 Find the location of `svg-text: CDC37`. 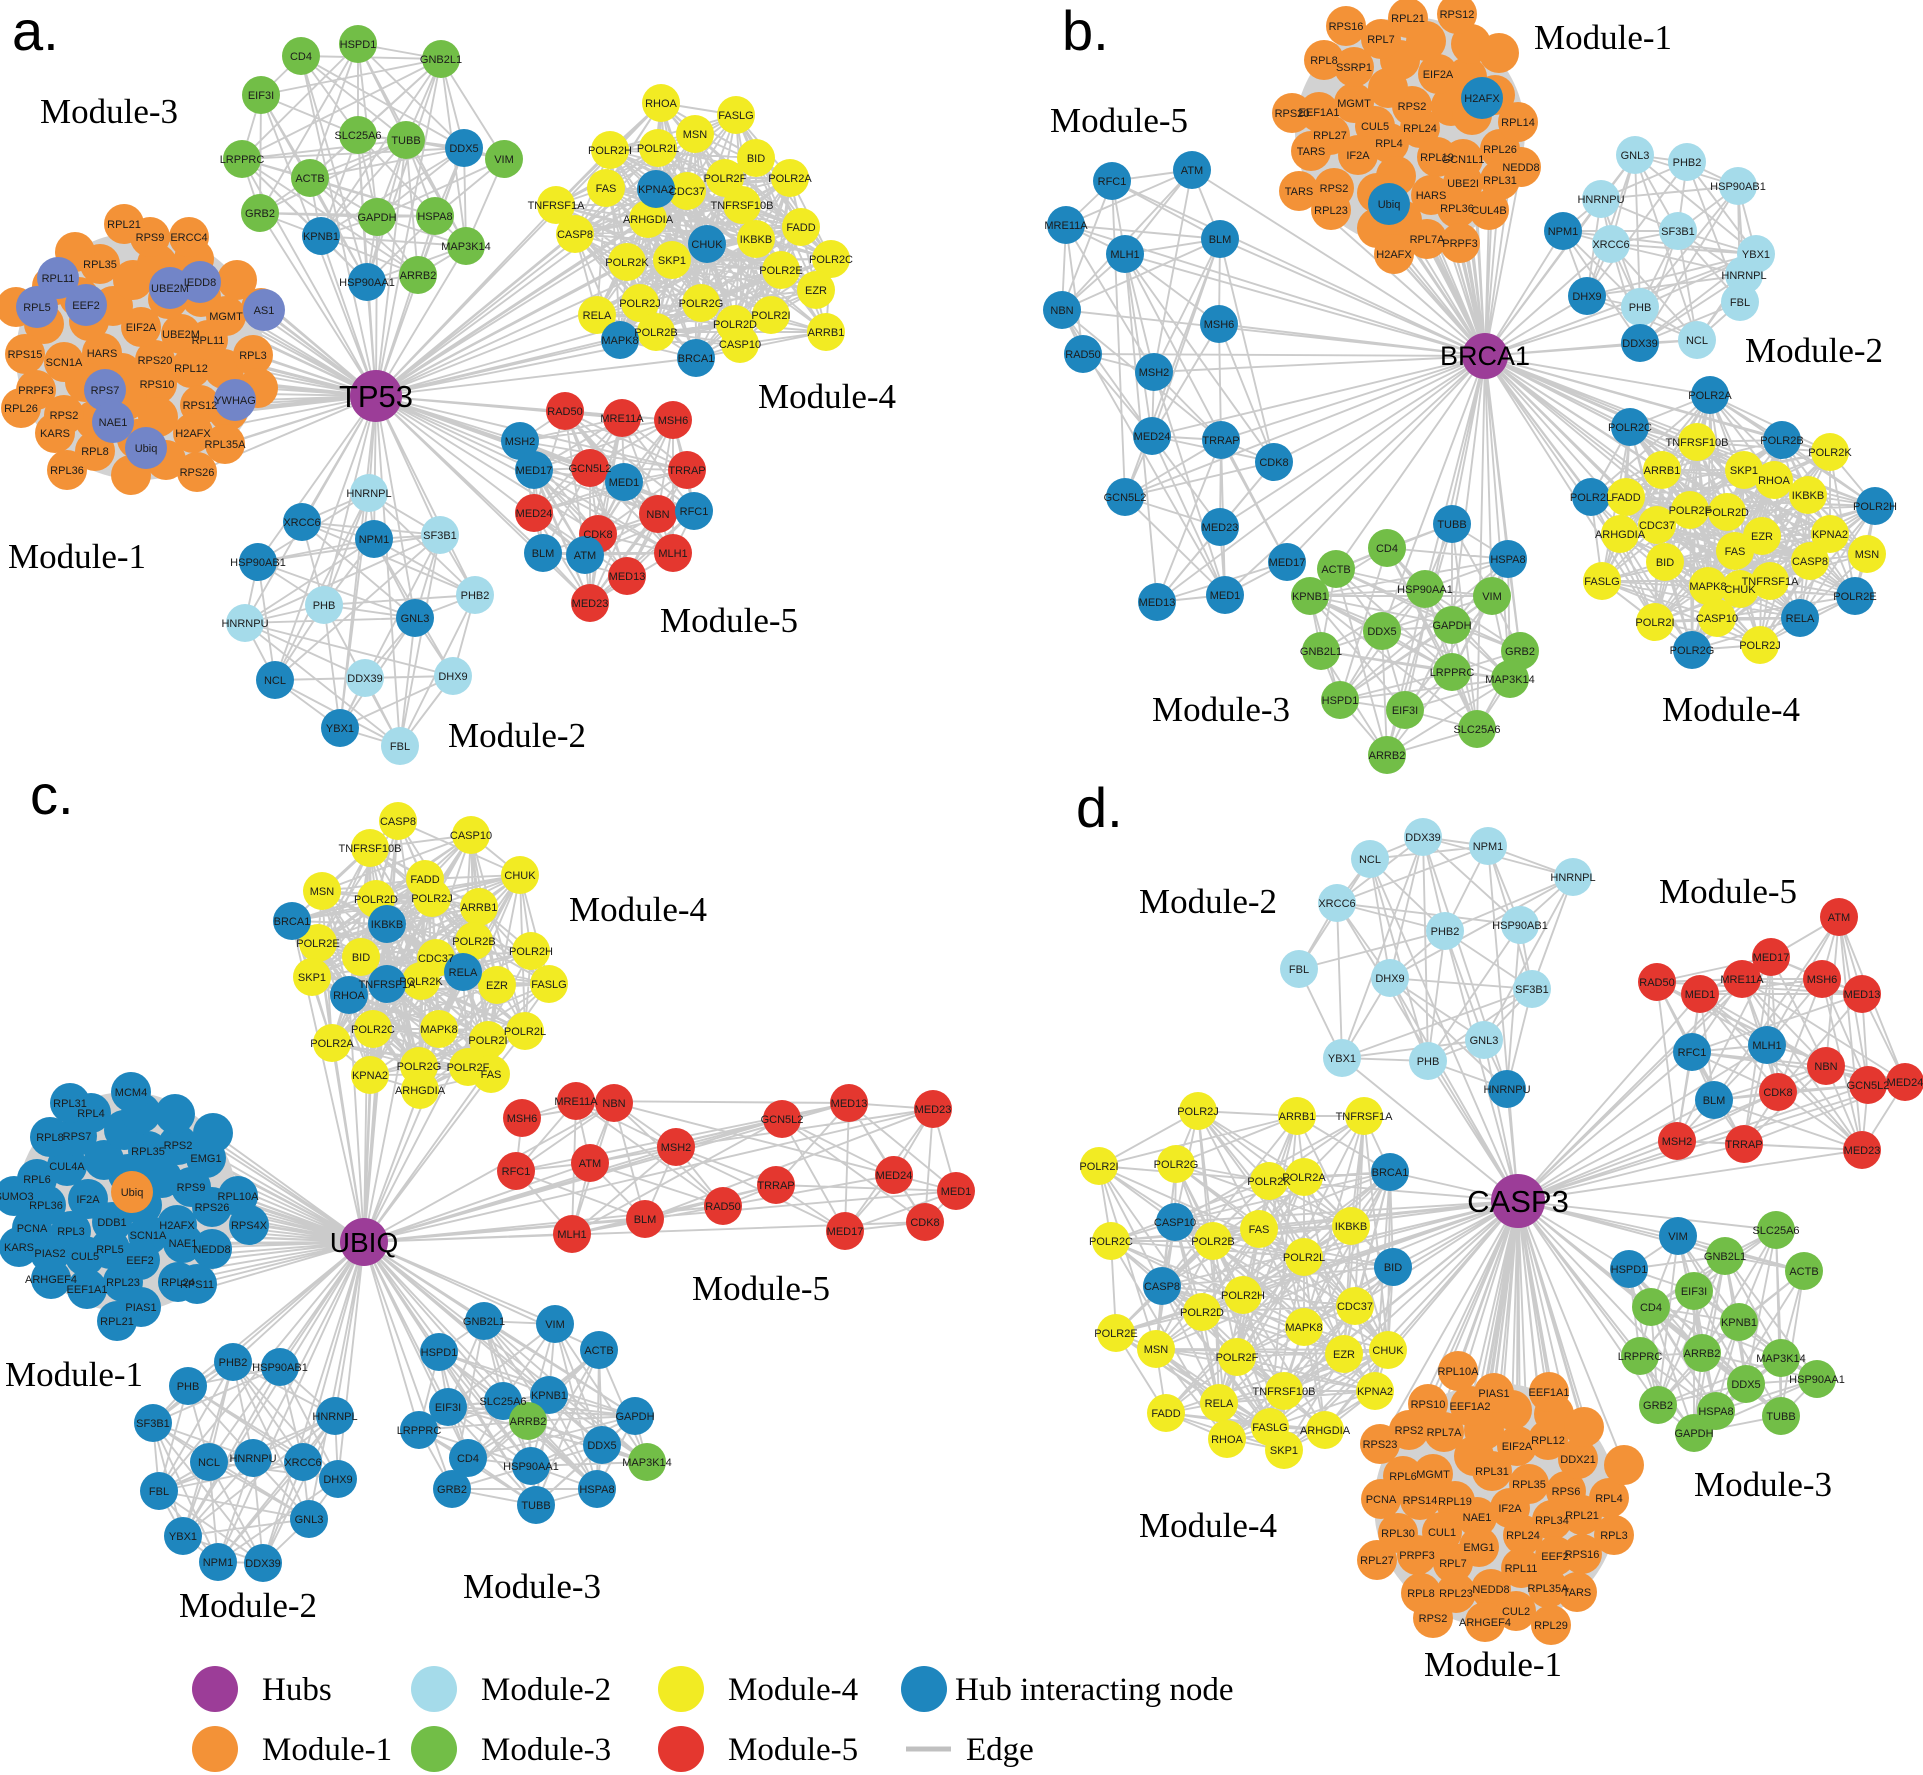

svg-text: CDC37 is located at coordinates (1355, 1307).